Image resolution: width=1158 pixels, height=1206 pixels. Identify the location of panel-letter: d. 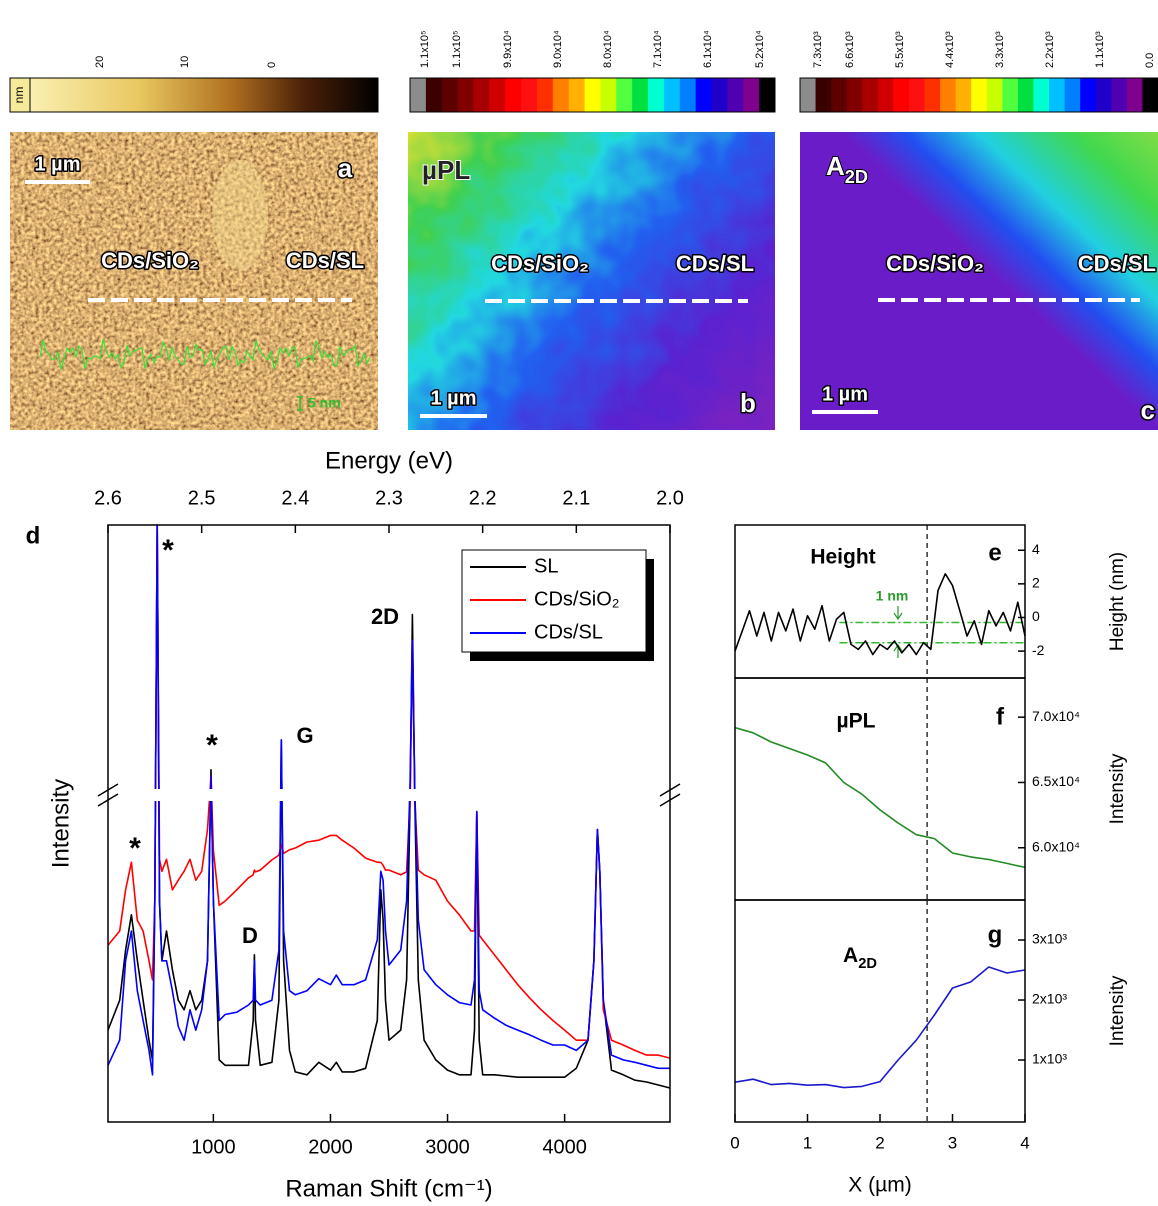
(33, 535).